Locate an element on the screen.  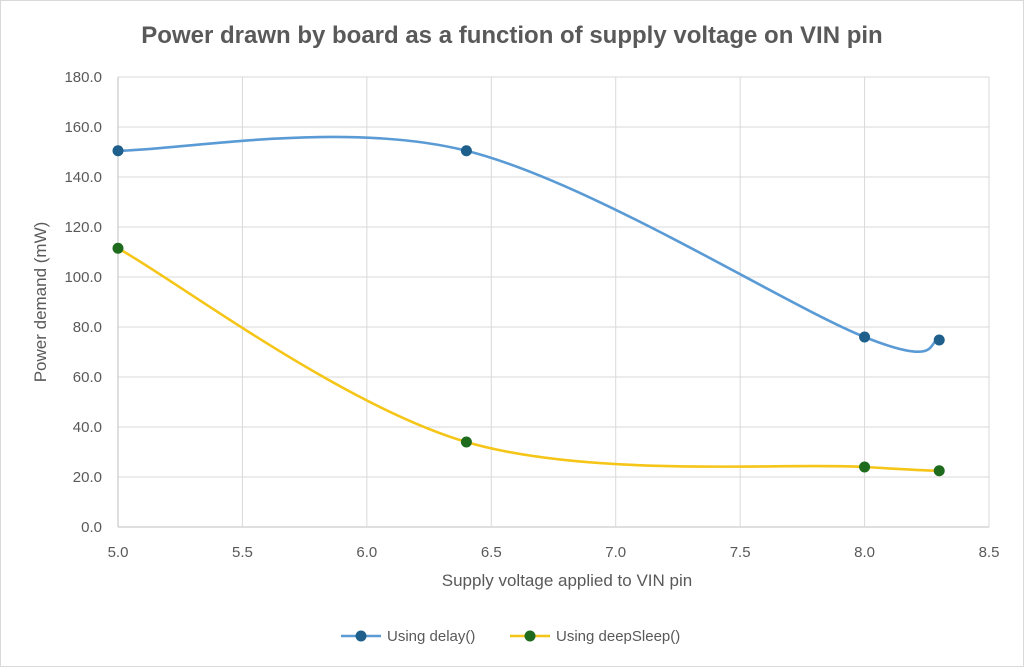
legend-label: Using delay() is located at coordinates (431, 636).